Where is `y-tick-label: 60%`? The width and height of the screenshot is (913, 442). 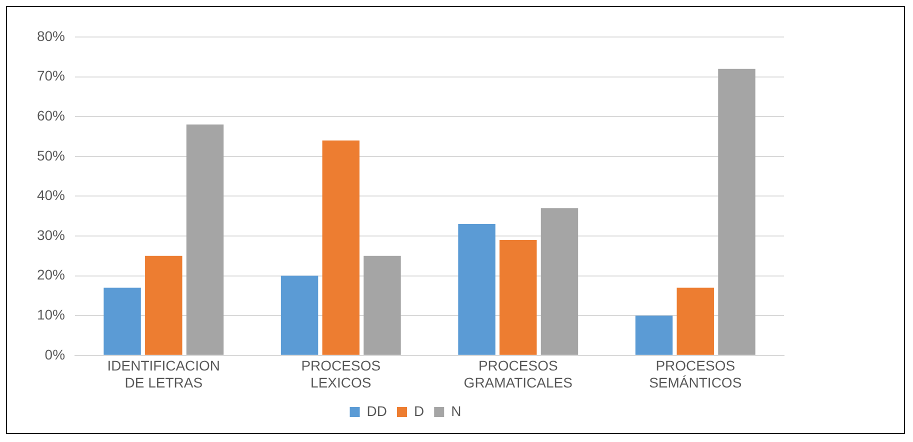 y-tick-label: 60% is located at coordinates (51, 115).